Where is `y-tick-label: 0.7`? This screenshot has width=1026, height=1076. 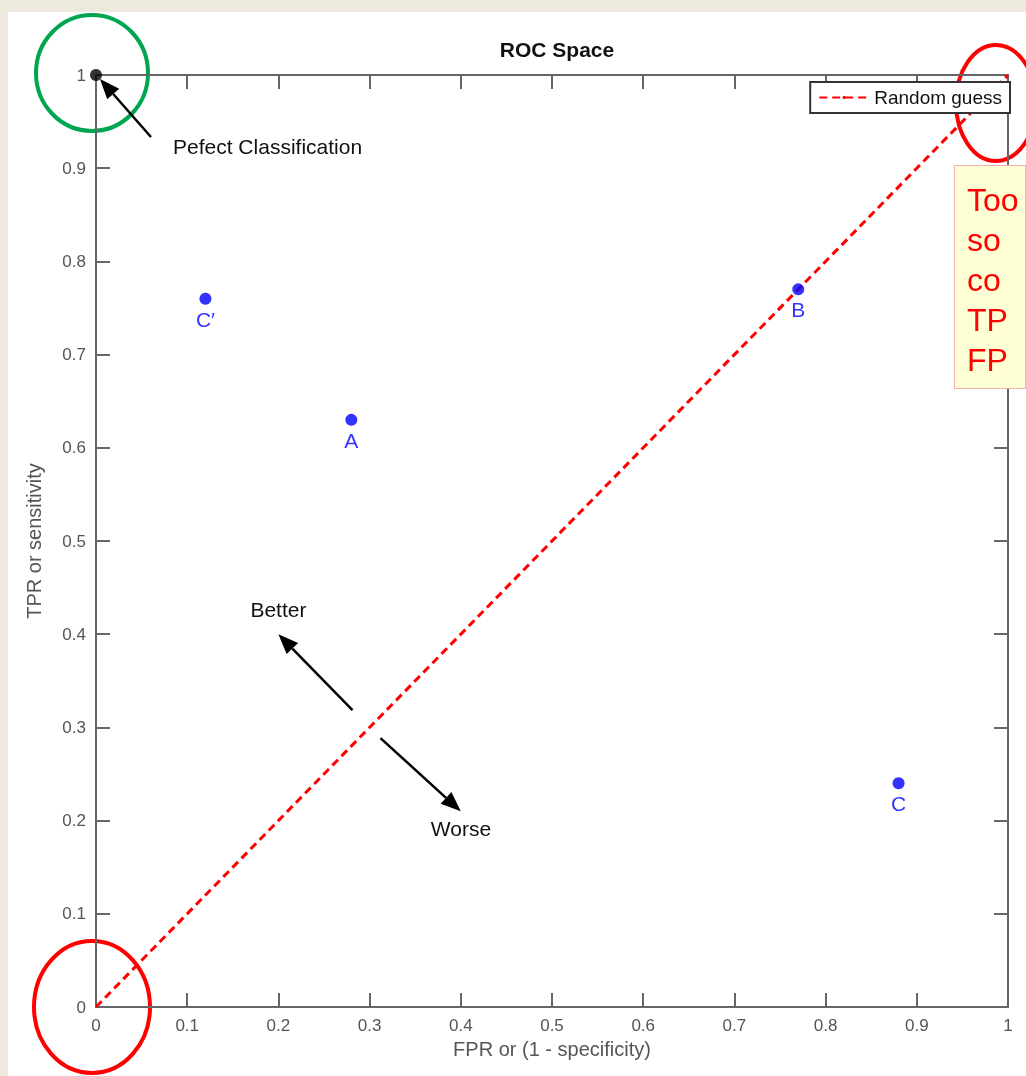
y-tick-label: 0.7 is located at coordinates (74, 355).